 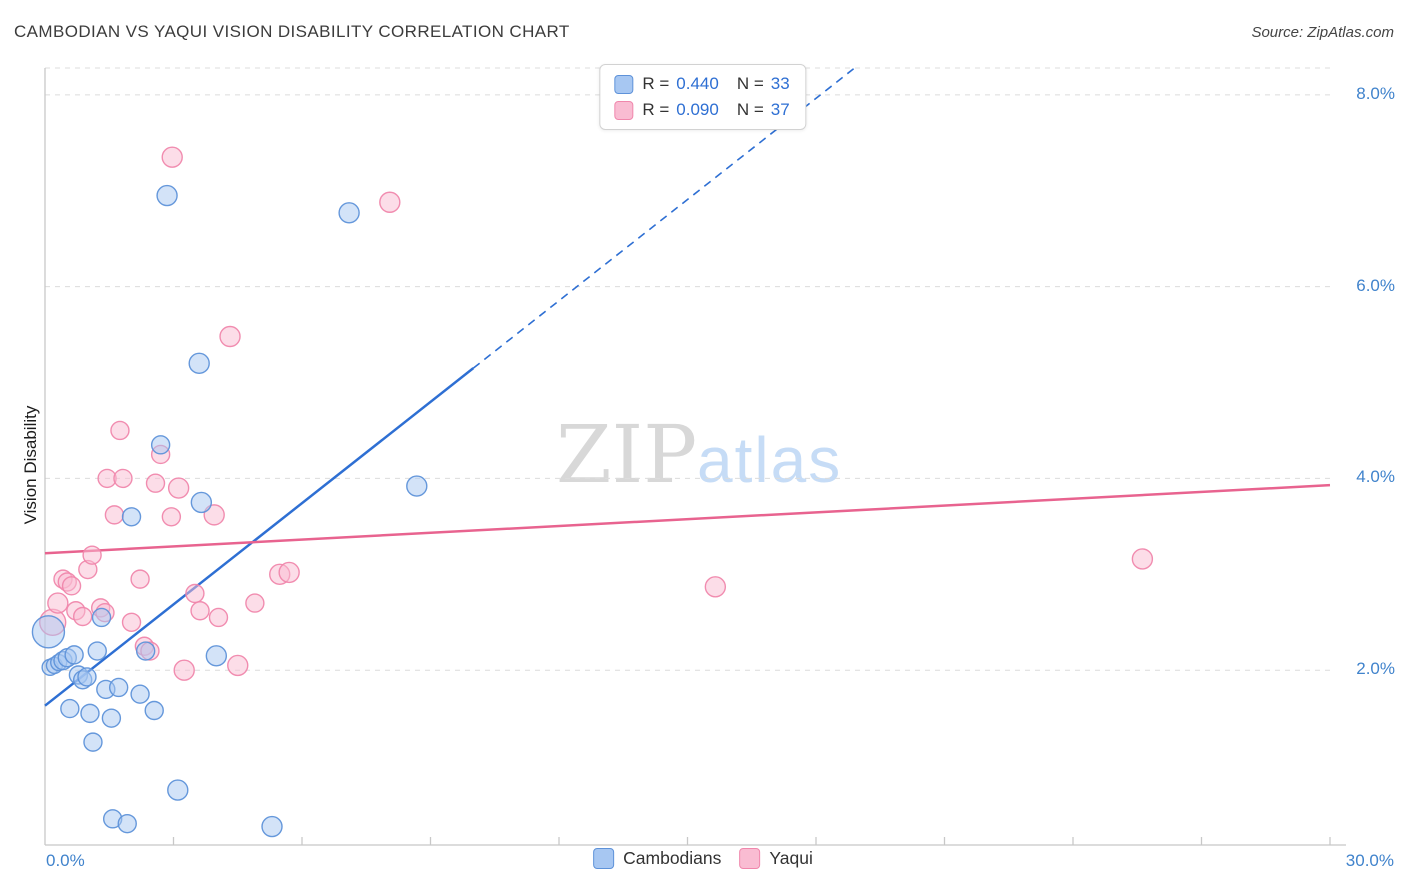 What do you see at coordinates (1375, 285) in the screenshot?
I see `y-tick-label-6: 6.0%` at bounding box center [1375, 285].